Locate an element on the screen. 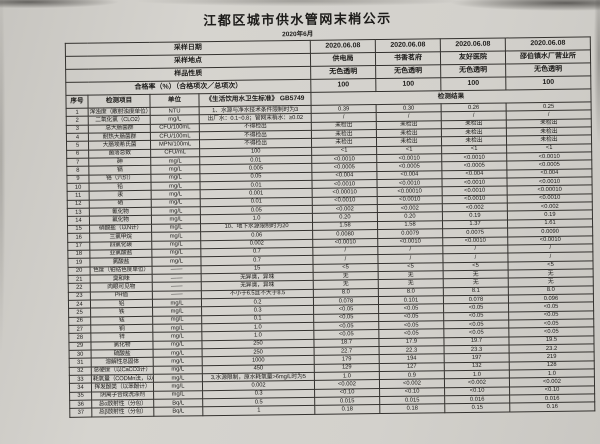 The height and width of the screenshot is (444, 600). row-no: 5 is located at coordinates (77, 146).